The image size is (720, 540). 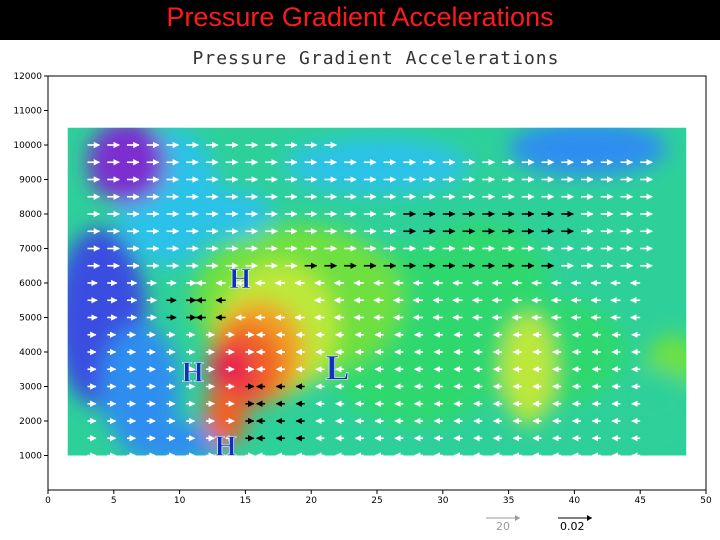 What do you see at coordinates (30, 422) in the screenshot?
I see `y-tick-label: 2000` at bounding box center [30, 422].